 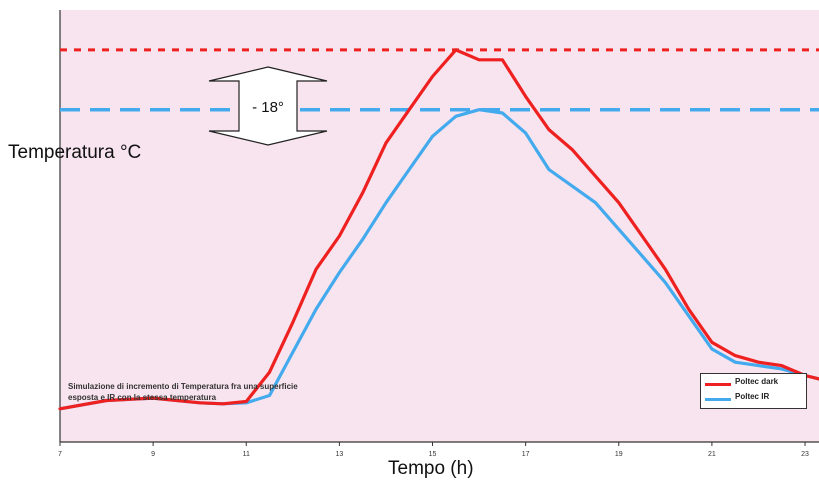 What do you see at coordinates (433, 450) in the screenshot?
I see `x-ticks: 7 9 11 13 15 17 19 21 23` at bounding box center [433, 450].